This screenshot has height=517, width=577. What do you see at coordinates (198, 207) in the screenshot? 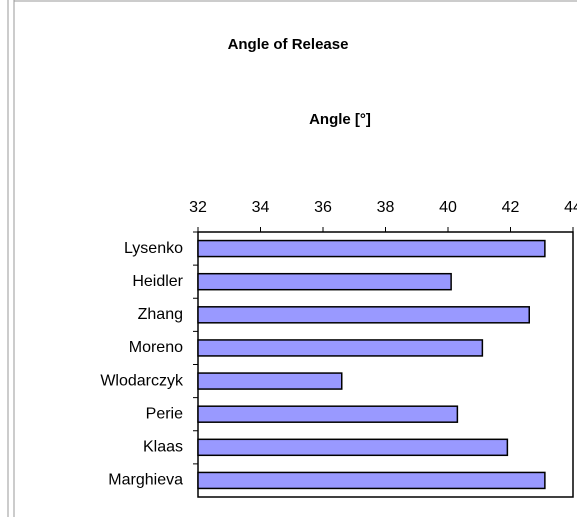
I see `x-tick-label: 32` at bounding box center [198, 207].